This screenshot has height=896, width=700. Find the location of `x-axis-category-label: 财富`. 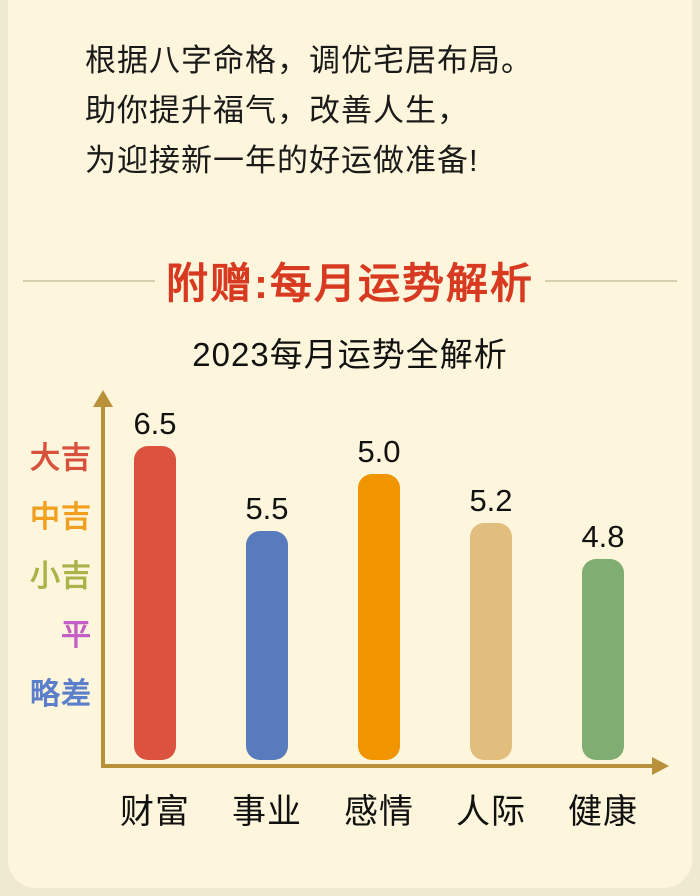

x-axis-category-label: 财富 is located at coordinates (155, 812).